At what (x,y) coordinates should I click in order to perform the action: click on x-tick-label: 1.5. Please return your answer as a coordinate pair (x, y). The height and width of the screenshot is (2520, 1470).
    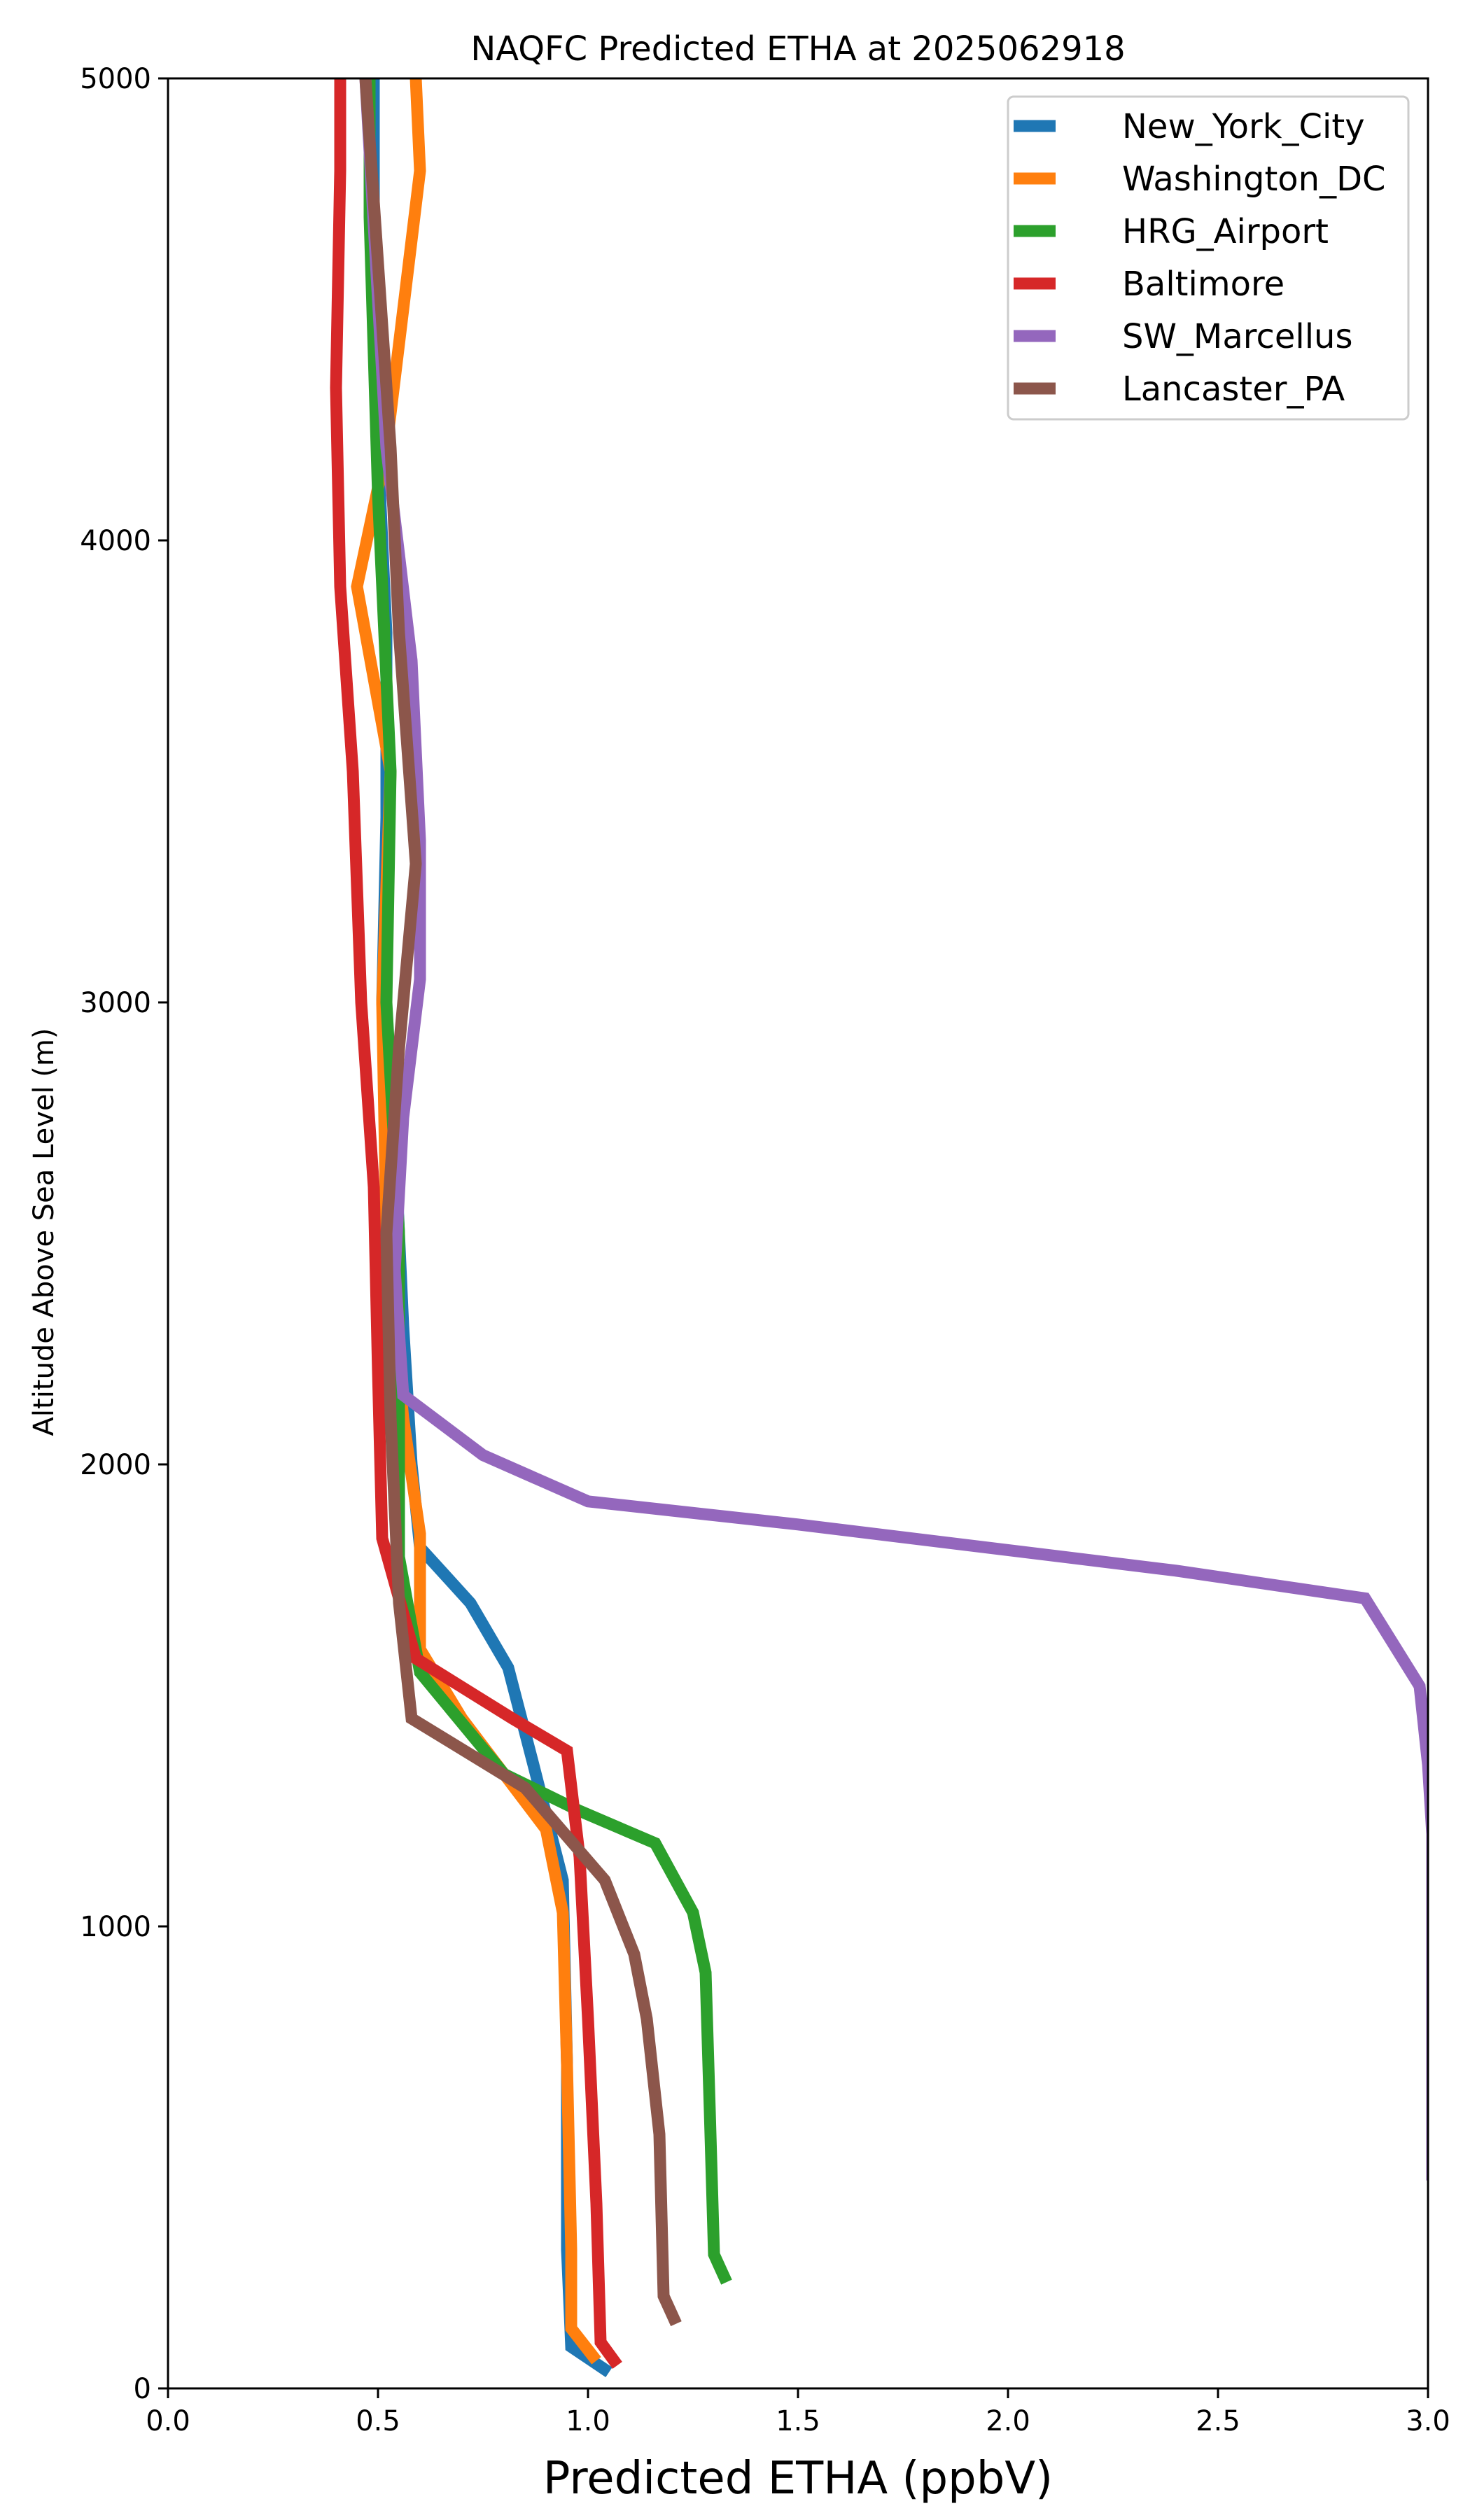
    Looking at the image, I should click on (798, 2421).